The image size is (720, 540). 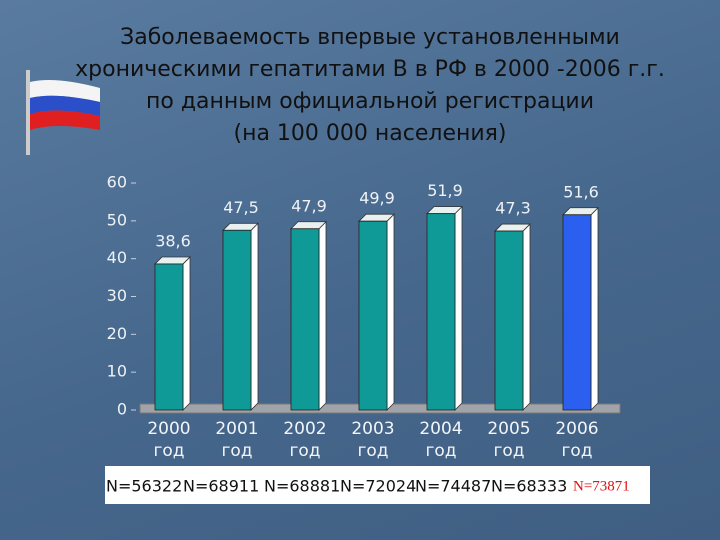 What do you see at coordinates (441, 440) in the screenshot?
I see `x-tick-label: 2004 год` at bounding box center [441, 440].